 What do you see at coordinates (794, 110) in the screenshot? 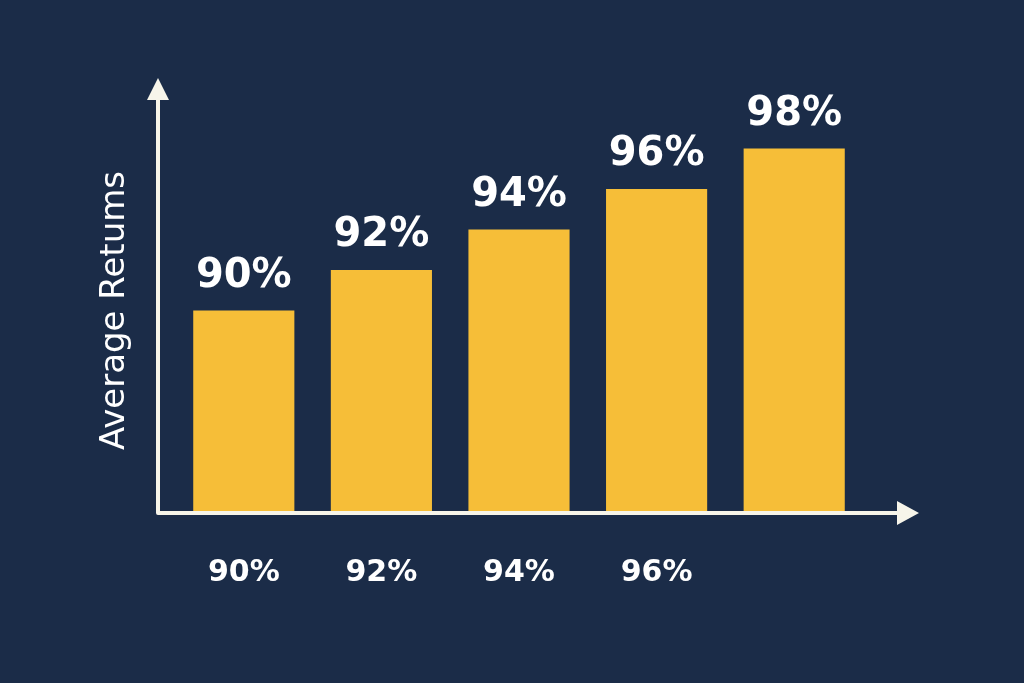
I see `data-label: 98%` at bounding box center [794, 110].